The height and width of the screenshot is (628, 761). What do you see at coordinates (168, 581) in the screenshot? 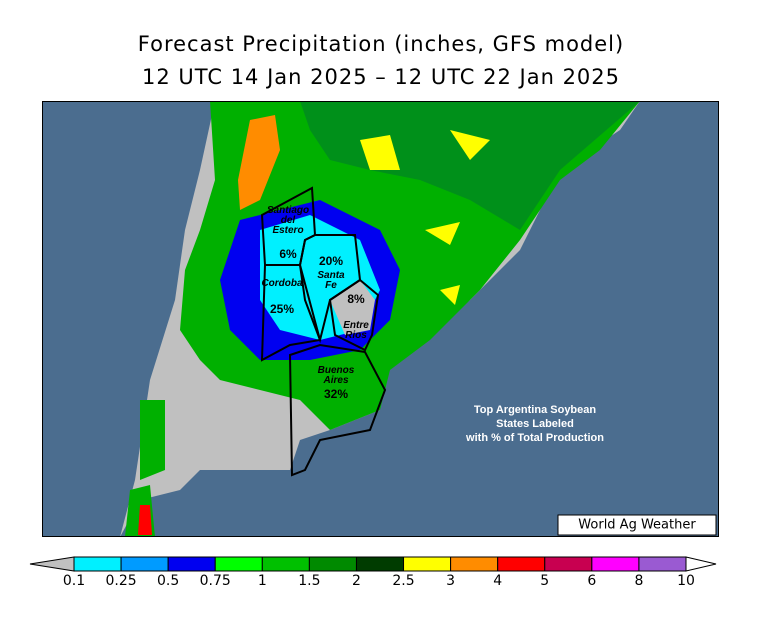
I see `colorbar-tick-label: 0.5` at bounding box center [168, 581].